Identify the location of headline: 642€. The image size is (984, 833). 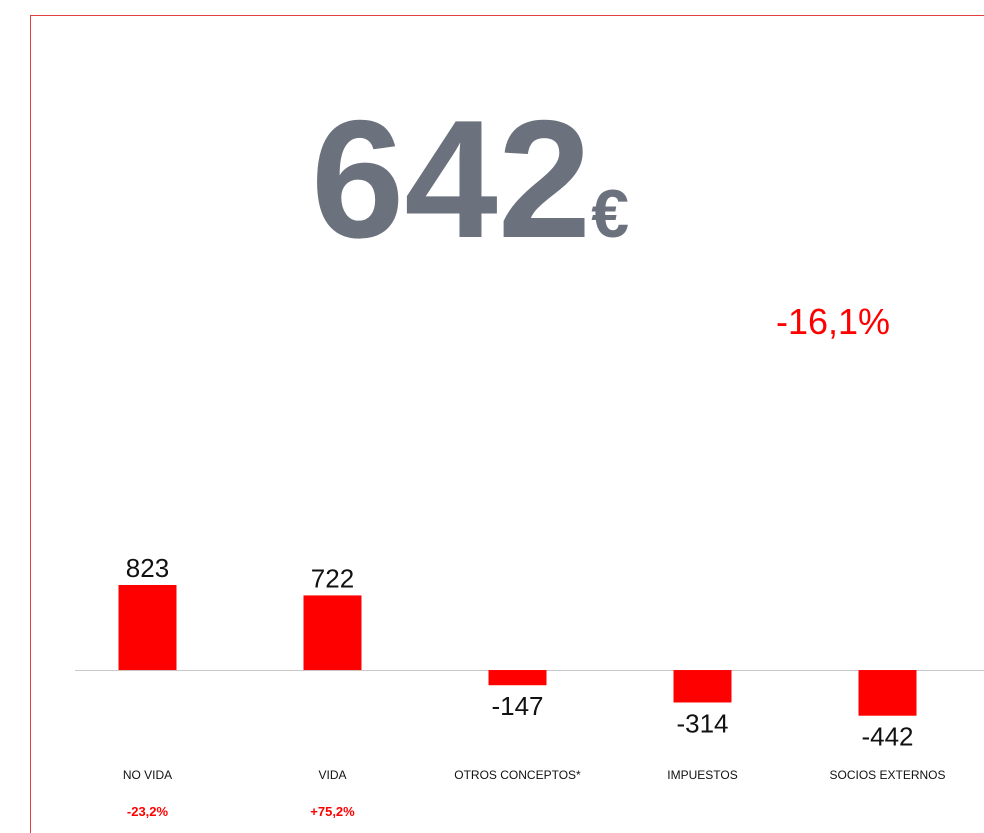
(470, 179).